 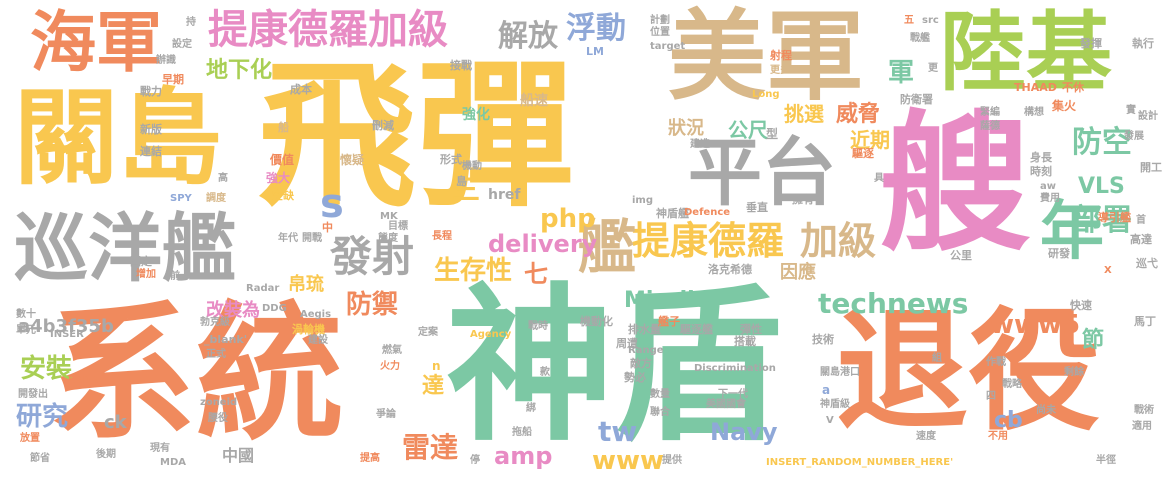 What do you see at coordinates (96, 42) in the screenshot?
I see `word: 海軍` at bounding box center [96, 42].